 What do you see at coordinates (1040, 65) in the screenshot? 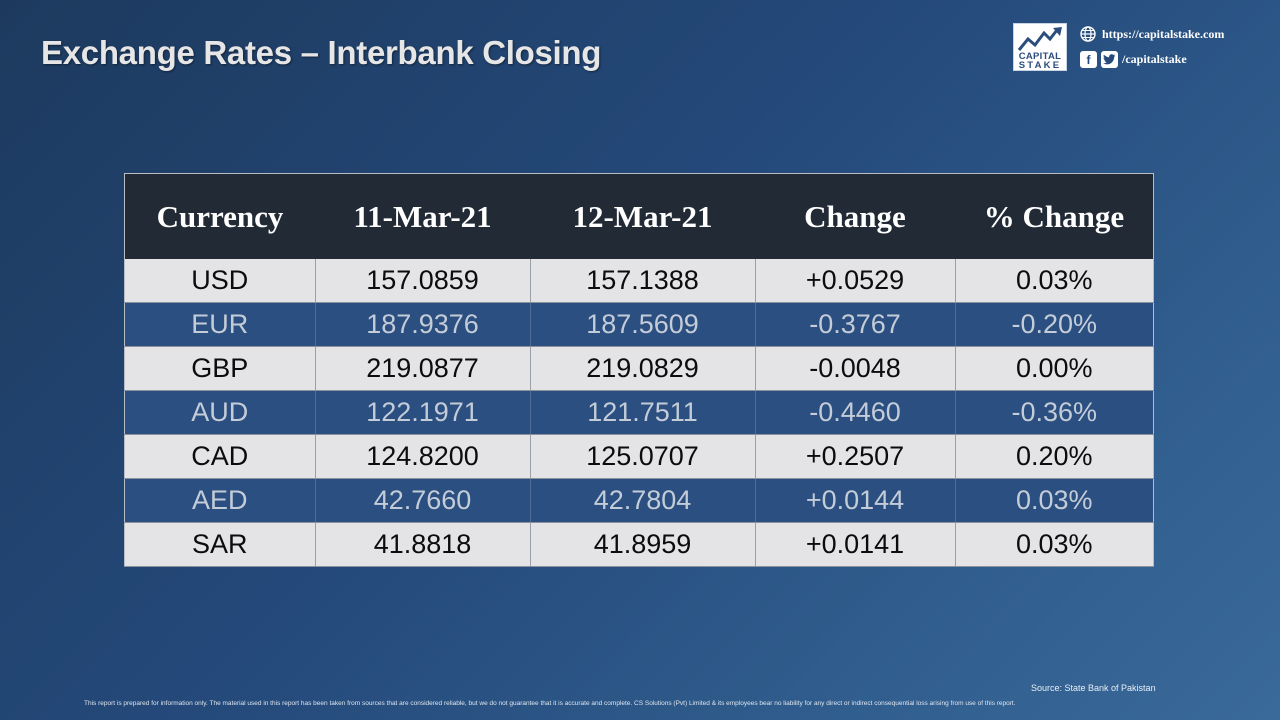
I see `logo-text-stake: STAKE` at bounding box center [1040, 65].